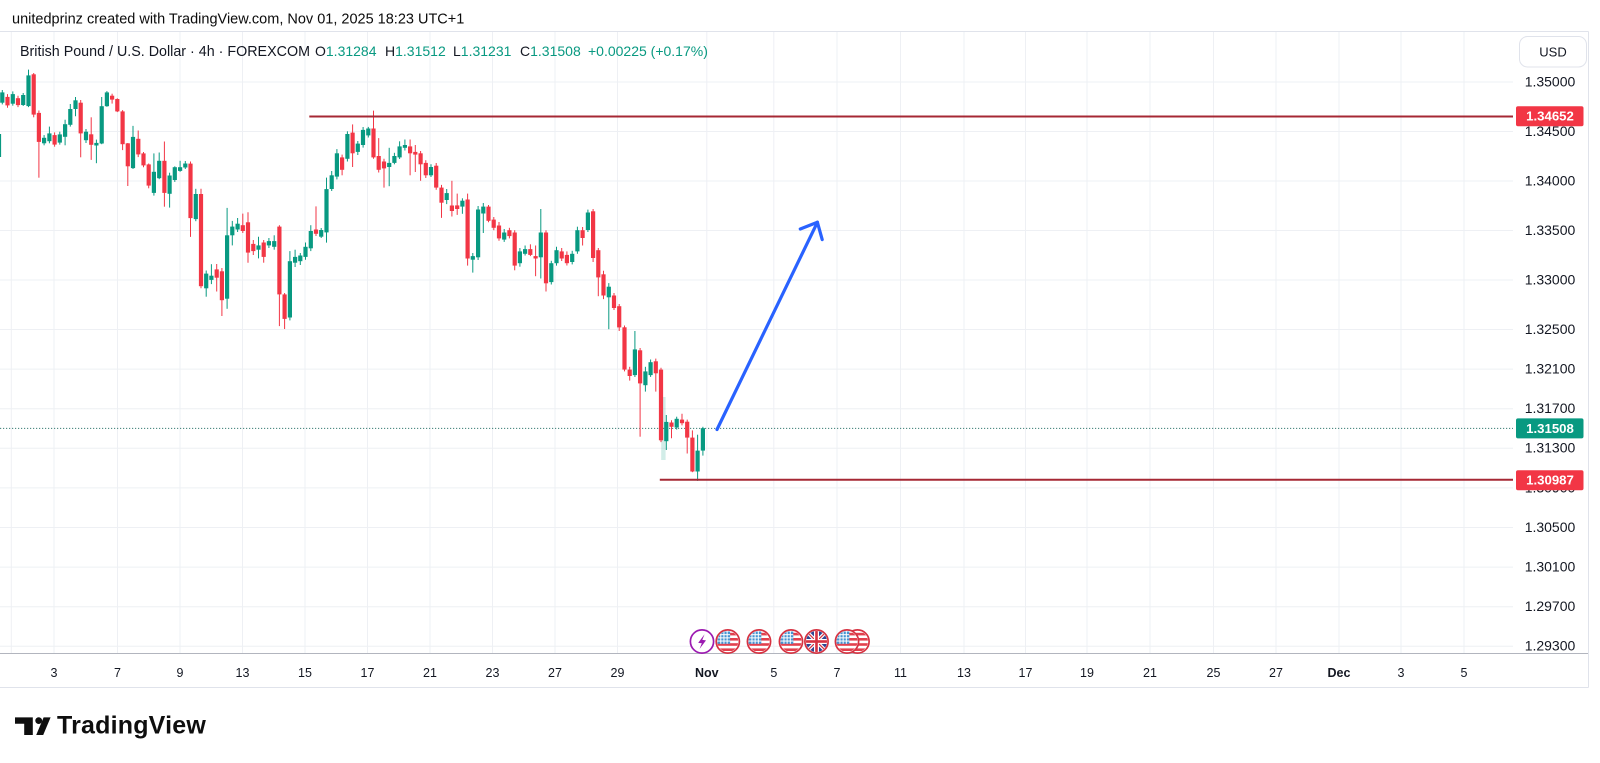 Image resolution: width=1600 pixels, height=763 pixels. I want to click on svg-text: O1.31284, so click(346, 51).